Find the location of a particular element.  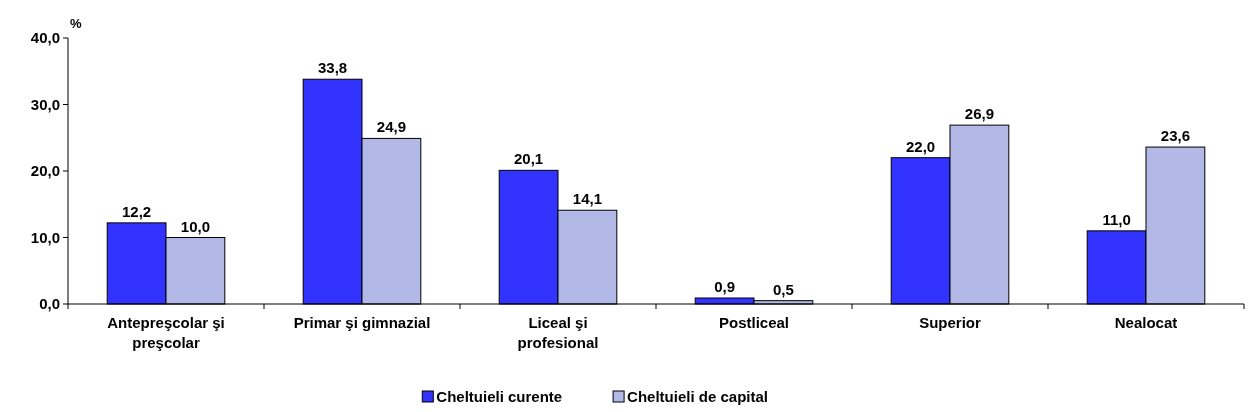

data-label: 20,1 is located at coordinates (529, 159).